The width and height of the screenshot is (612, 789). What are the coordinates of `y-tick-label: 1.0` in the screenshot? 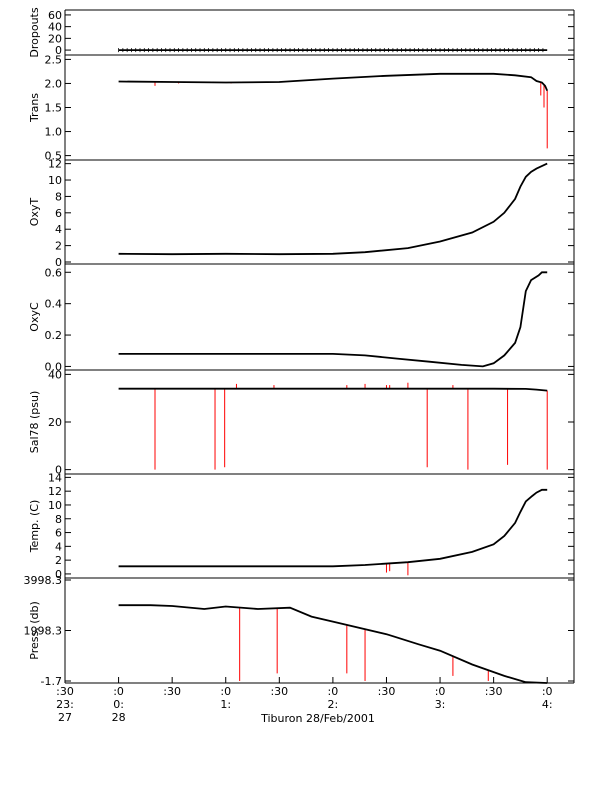 It's located at (54, 132).